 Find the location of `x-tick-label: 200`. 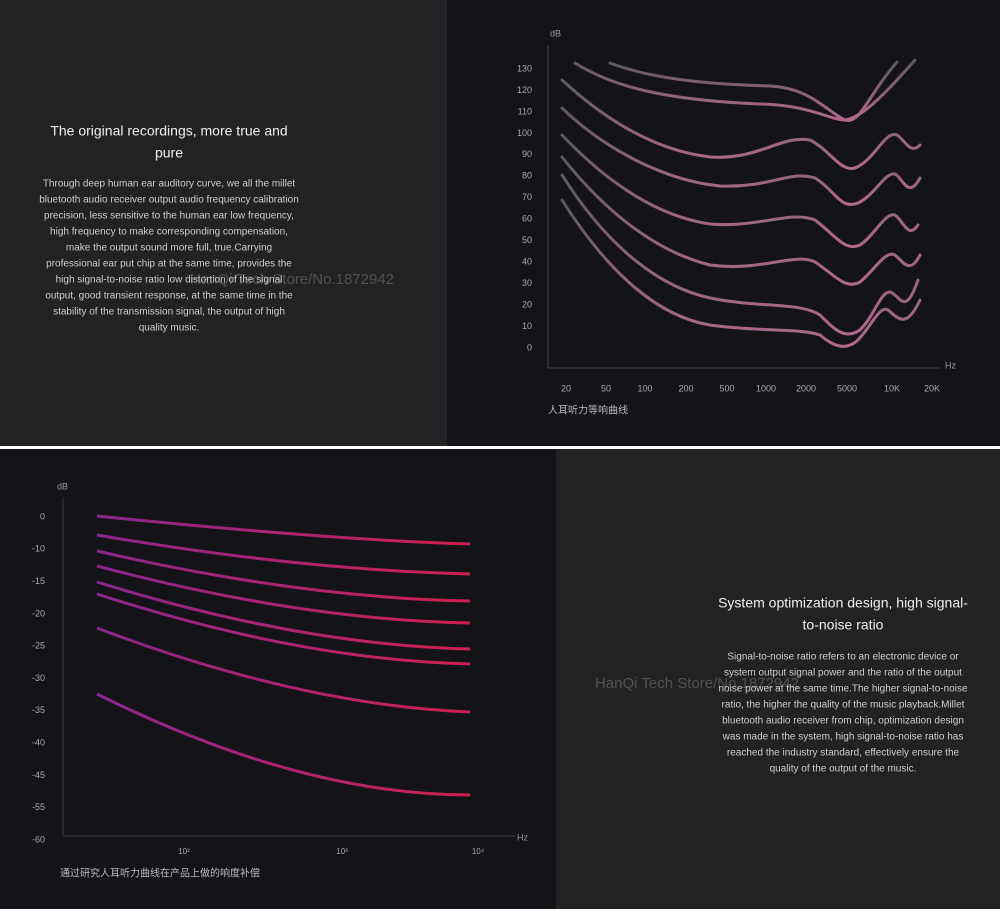

x-tick-label: 200 is located at coordinates (685, 388).